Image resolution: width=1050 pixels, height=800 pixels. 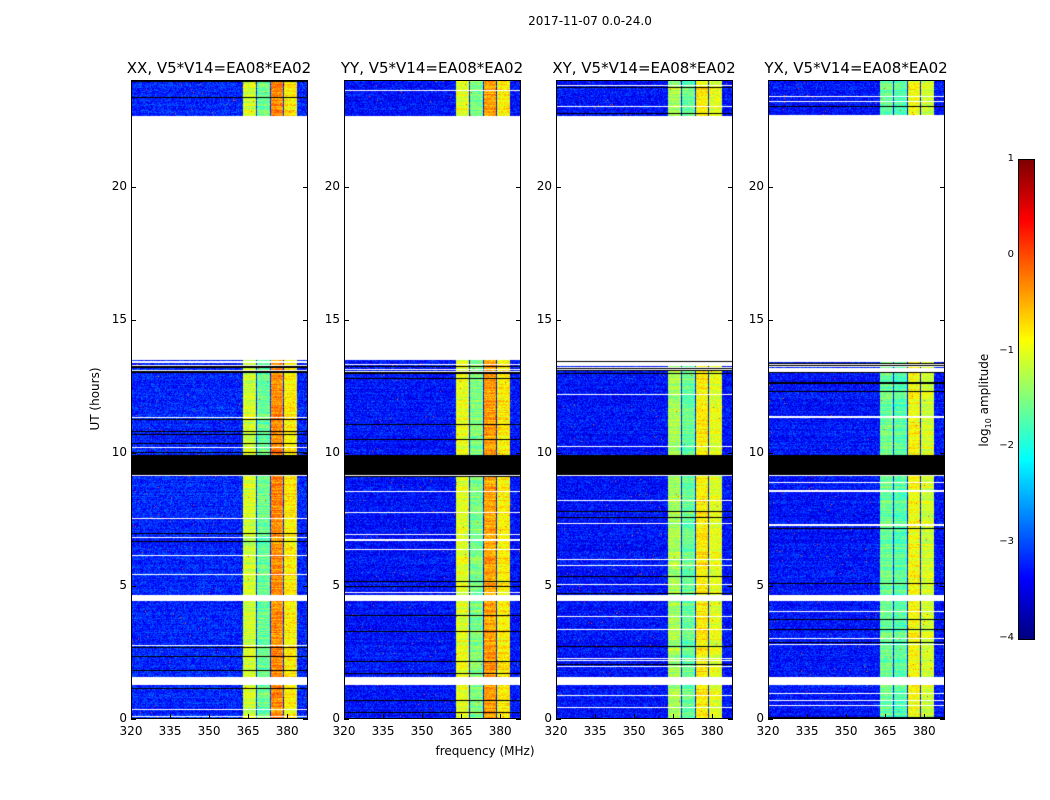 I want to click on colorbar-tick-label: 1, so click(x=1010, y=158).